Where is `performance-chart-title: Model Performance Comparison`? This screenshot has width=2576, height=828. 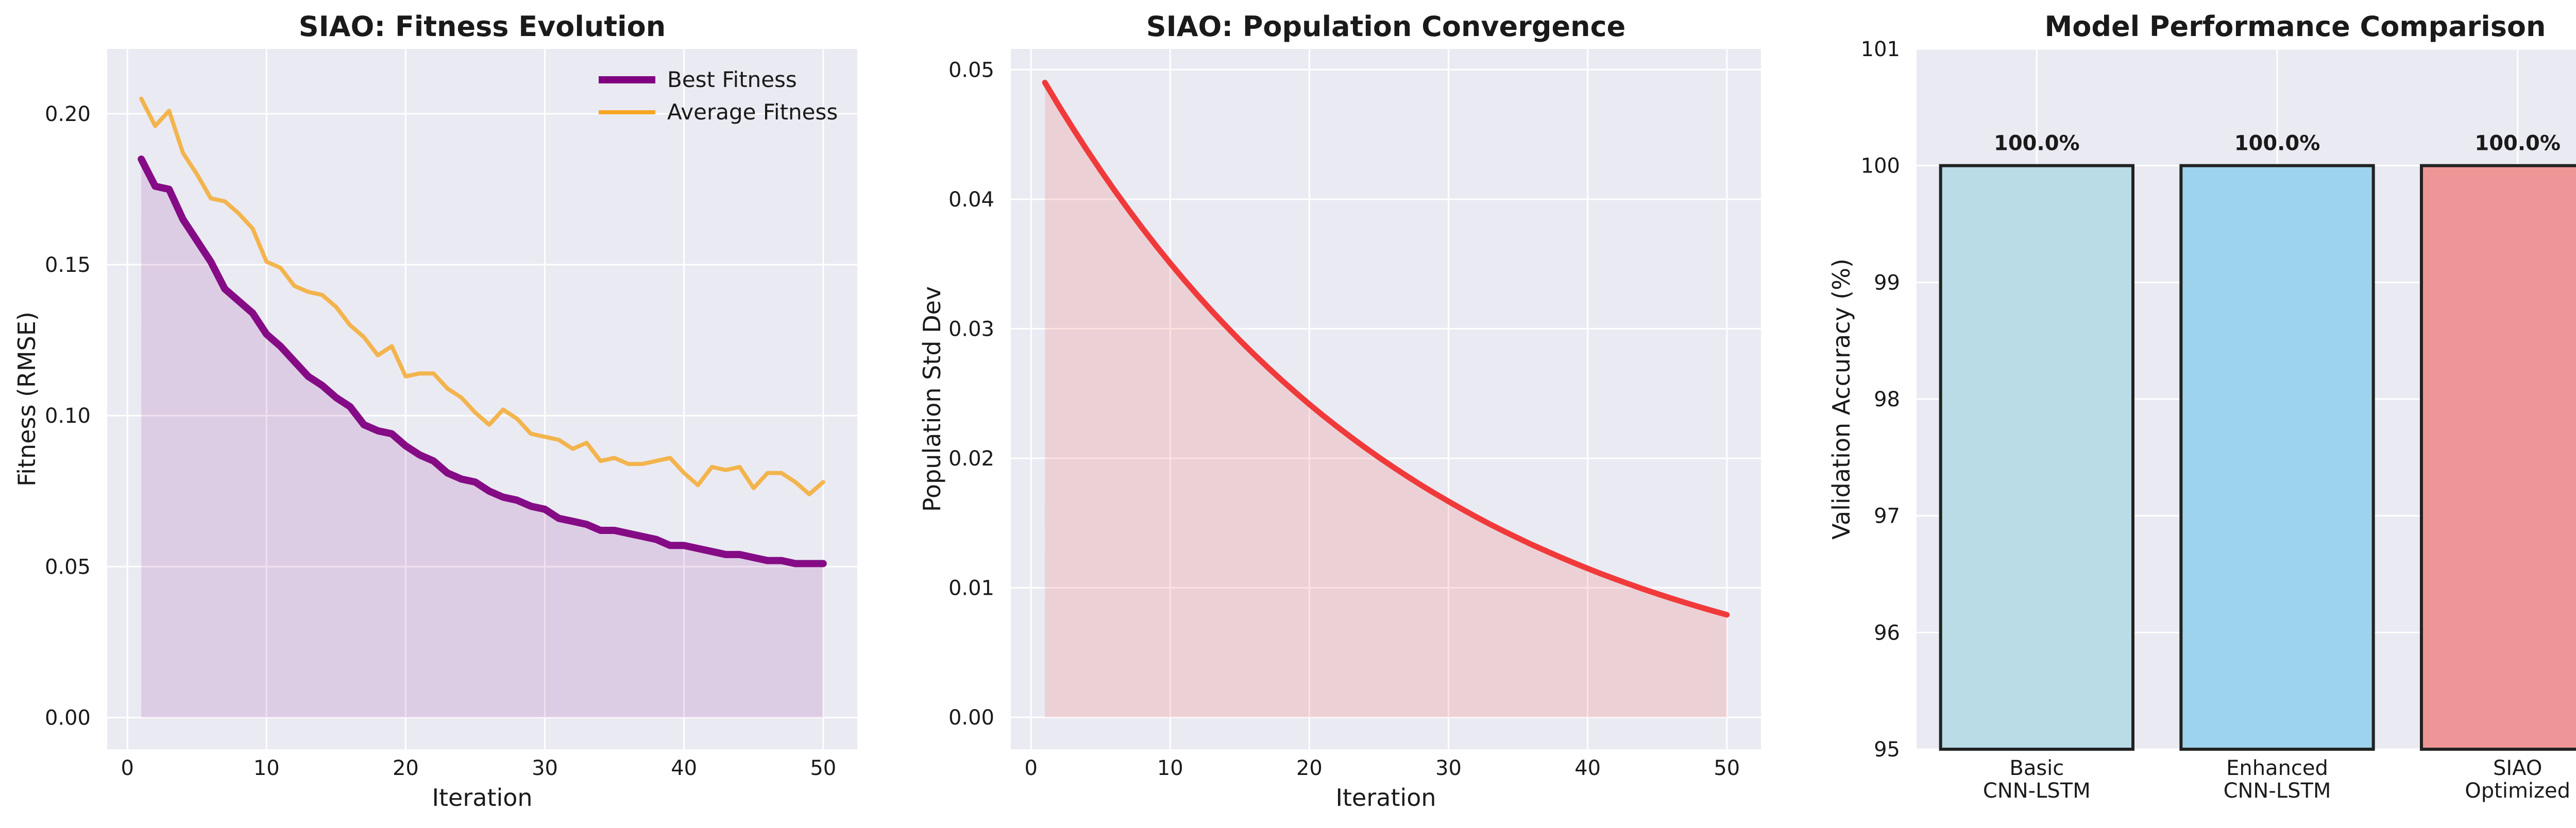 performance-chart-title: Model Performance Comparison is located at coordinates (2295, 27).